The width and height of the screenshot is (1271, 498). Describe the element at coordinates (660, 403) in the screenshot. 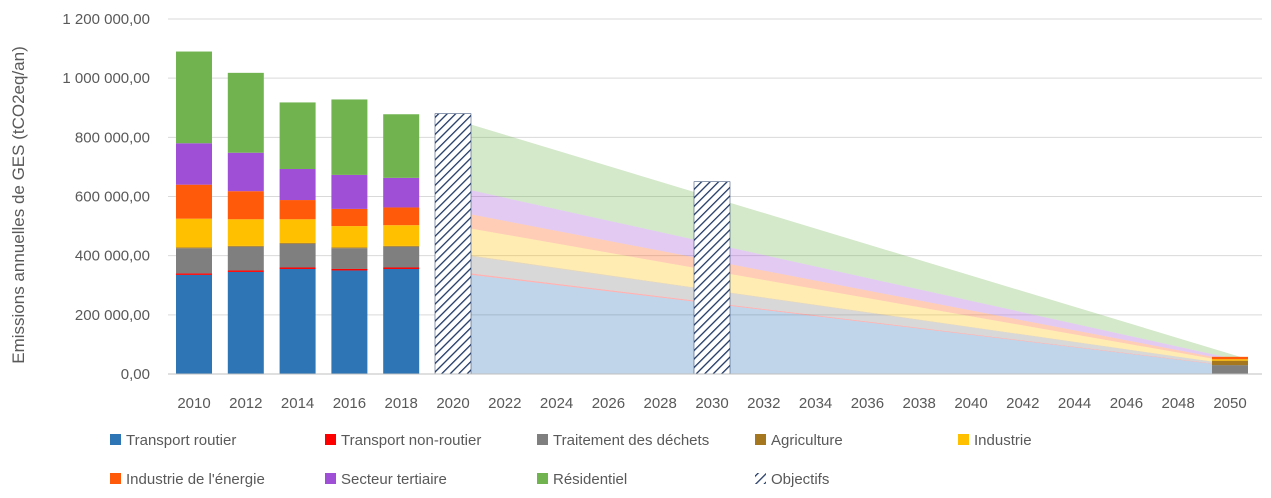

I see `x-tick-label: 2028` at that location.